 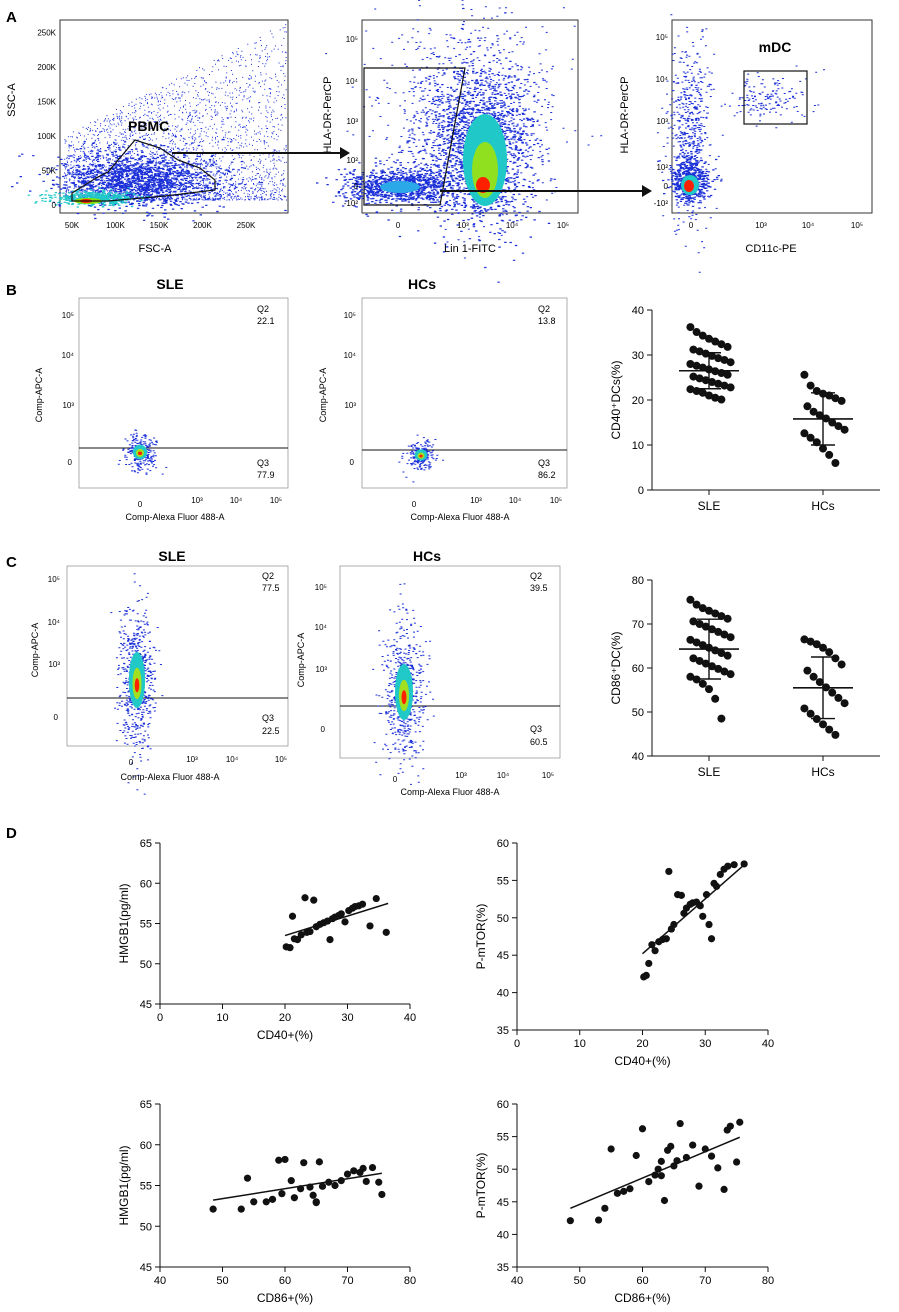 I want to click on flow-b1-q2-value: 22.1, so click(x=266, y=321).